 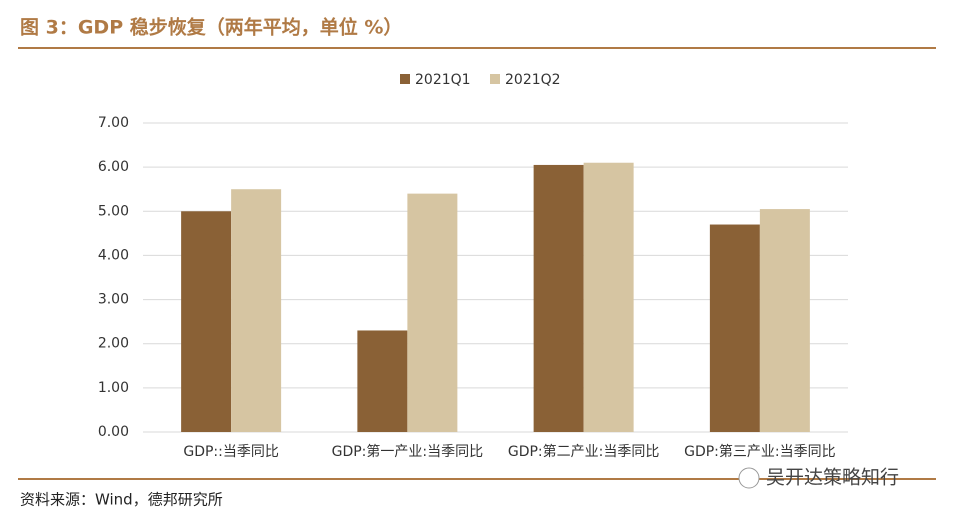 What do you see at coordinates (113, 123) in the screenshot?
I see `y-tick-label: 7.00` at bounding box center [113, 123].